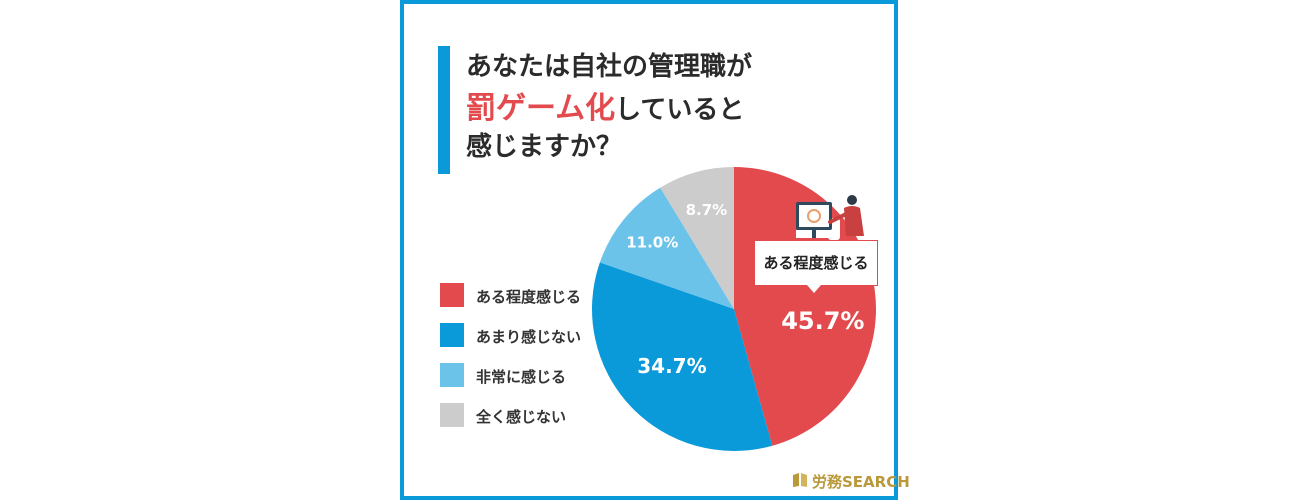  Describe the element at coordinates (814, 234) in the screenshot. I see `monitor-stand` at that location.